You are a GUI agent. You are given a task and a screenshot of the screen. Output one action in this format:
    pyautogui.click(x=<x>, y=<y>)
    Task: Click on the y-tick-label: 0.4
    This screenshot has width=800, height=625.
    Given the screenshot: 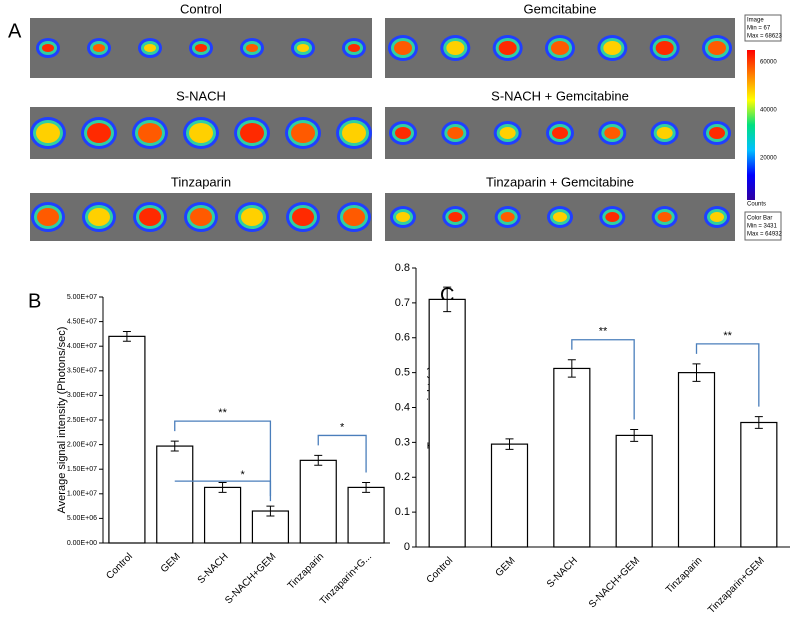 What is the action you would take?
    pyautogui.click(x=402, y=407)
    